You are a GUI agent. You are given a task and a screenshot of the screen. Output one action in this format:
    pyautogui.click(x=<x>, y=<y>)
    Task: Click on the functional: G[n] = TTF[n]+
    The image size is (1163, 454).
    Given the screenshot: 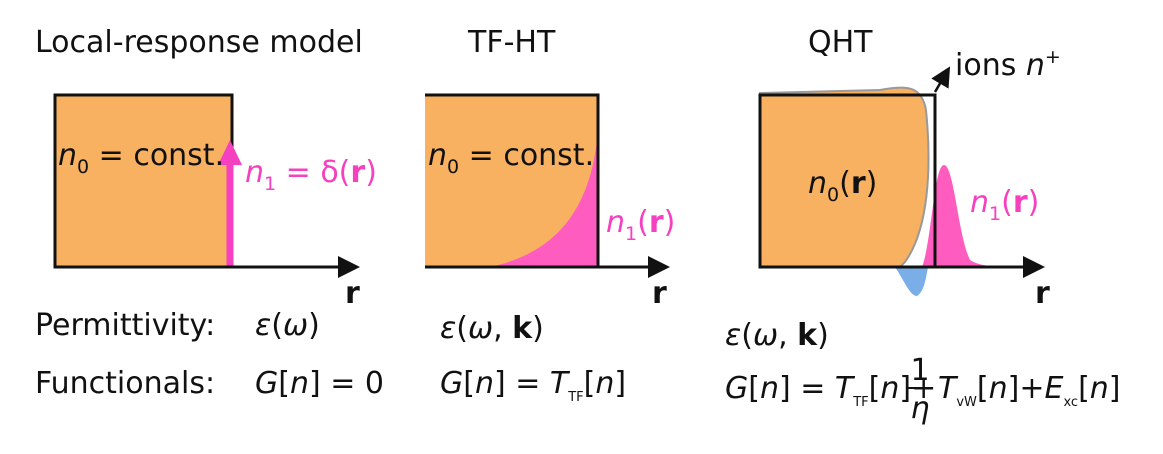 What is the action you would take?
    pyautogui.click(x=830, y=390)
    